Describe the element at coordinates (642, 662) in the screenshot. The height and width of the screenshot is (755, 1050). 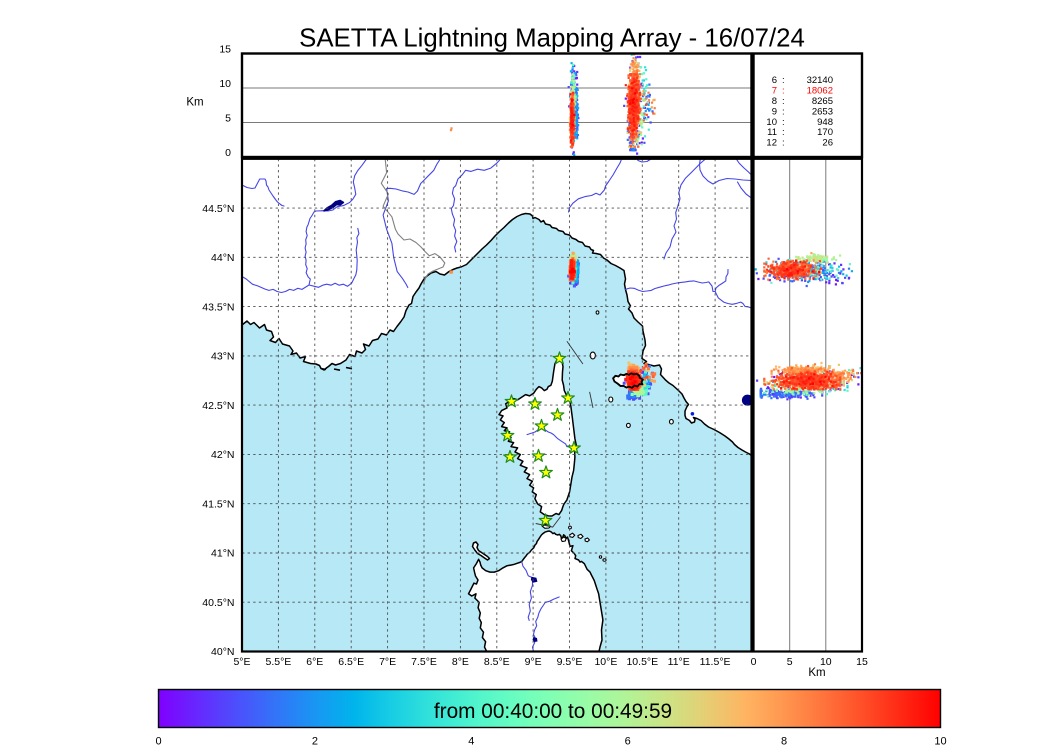
I see `svg-text: 10.5°E` at that location.